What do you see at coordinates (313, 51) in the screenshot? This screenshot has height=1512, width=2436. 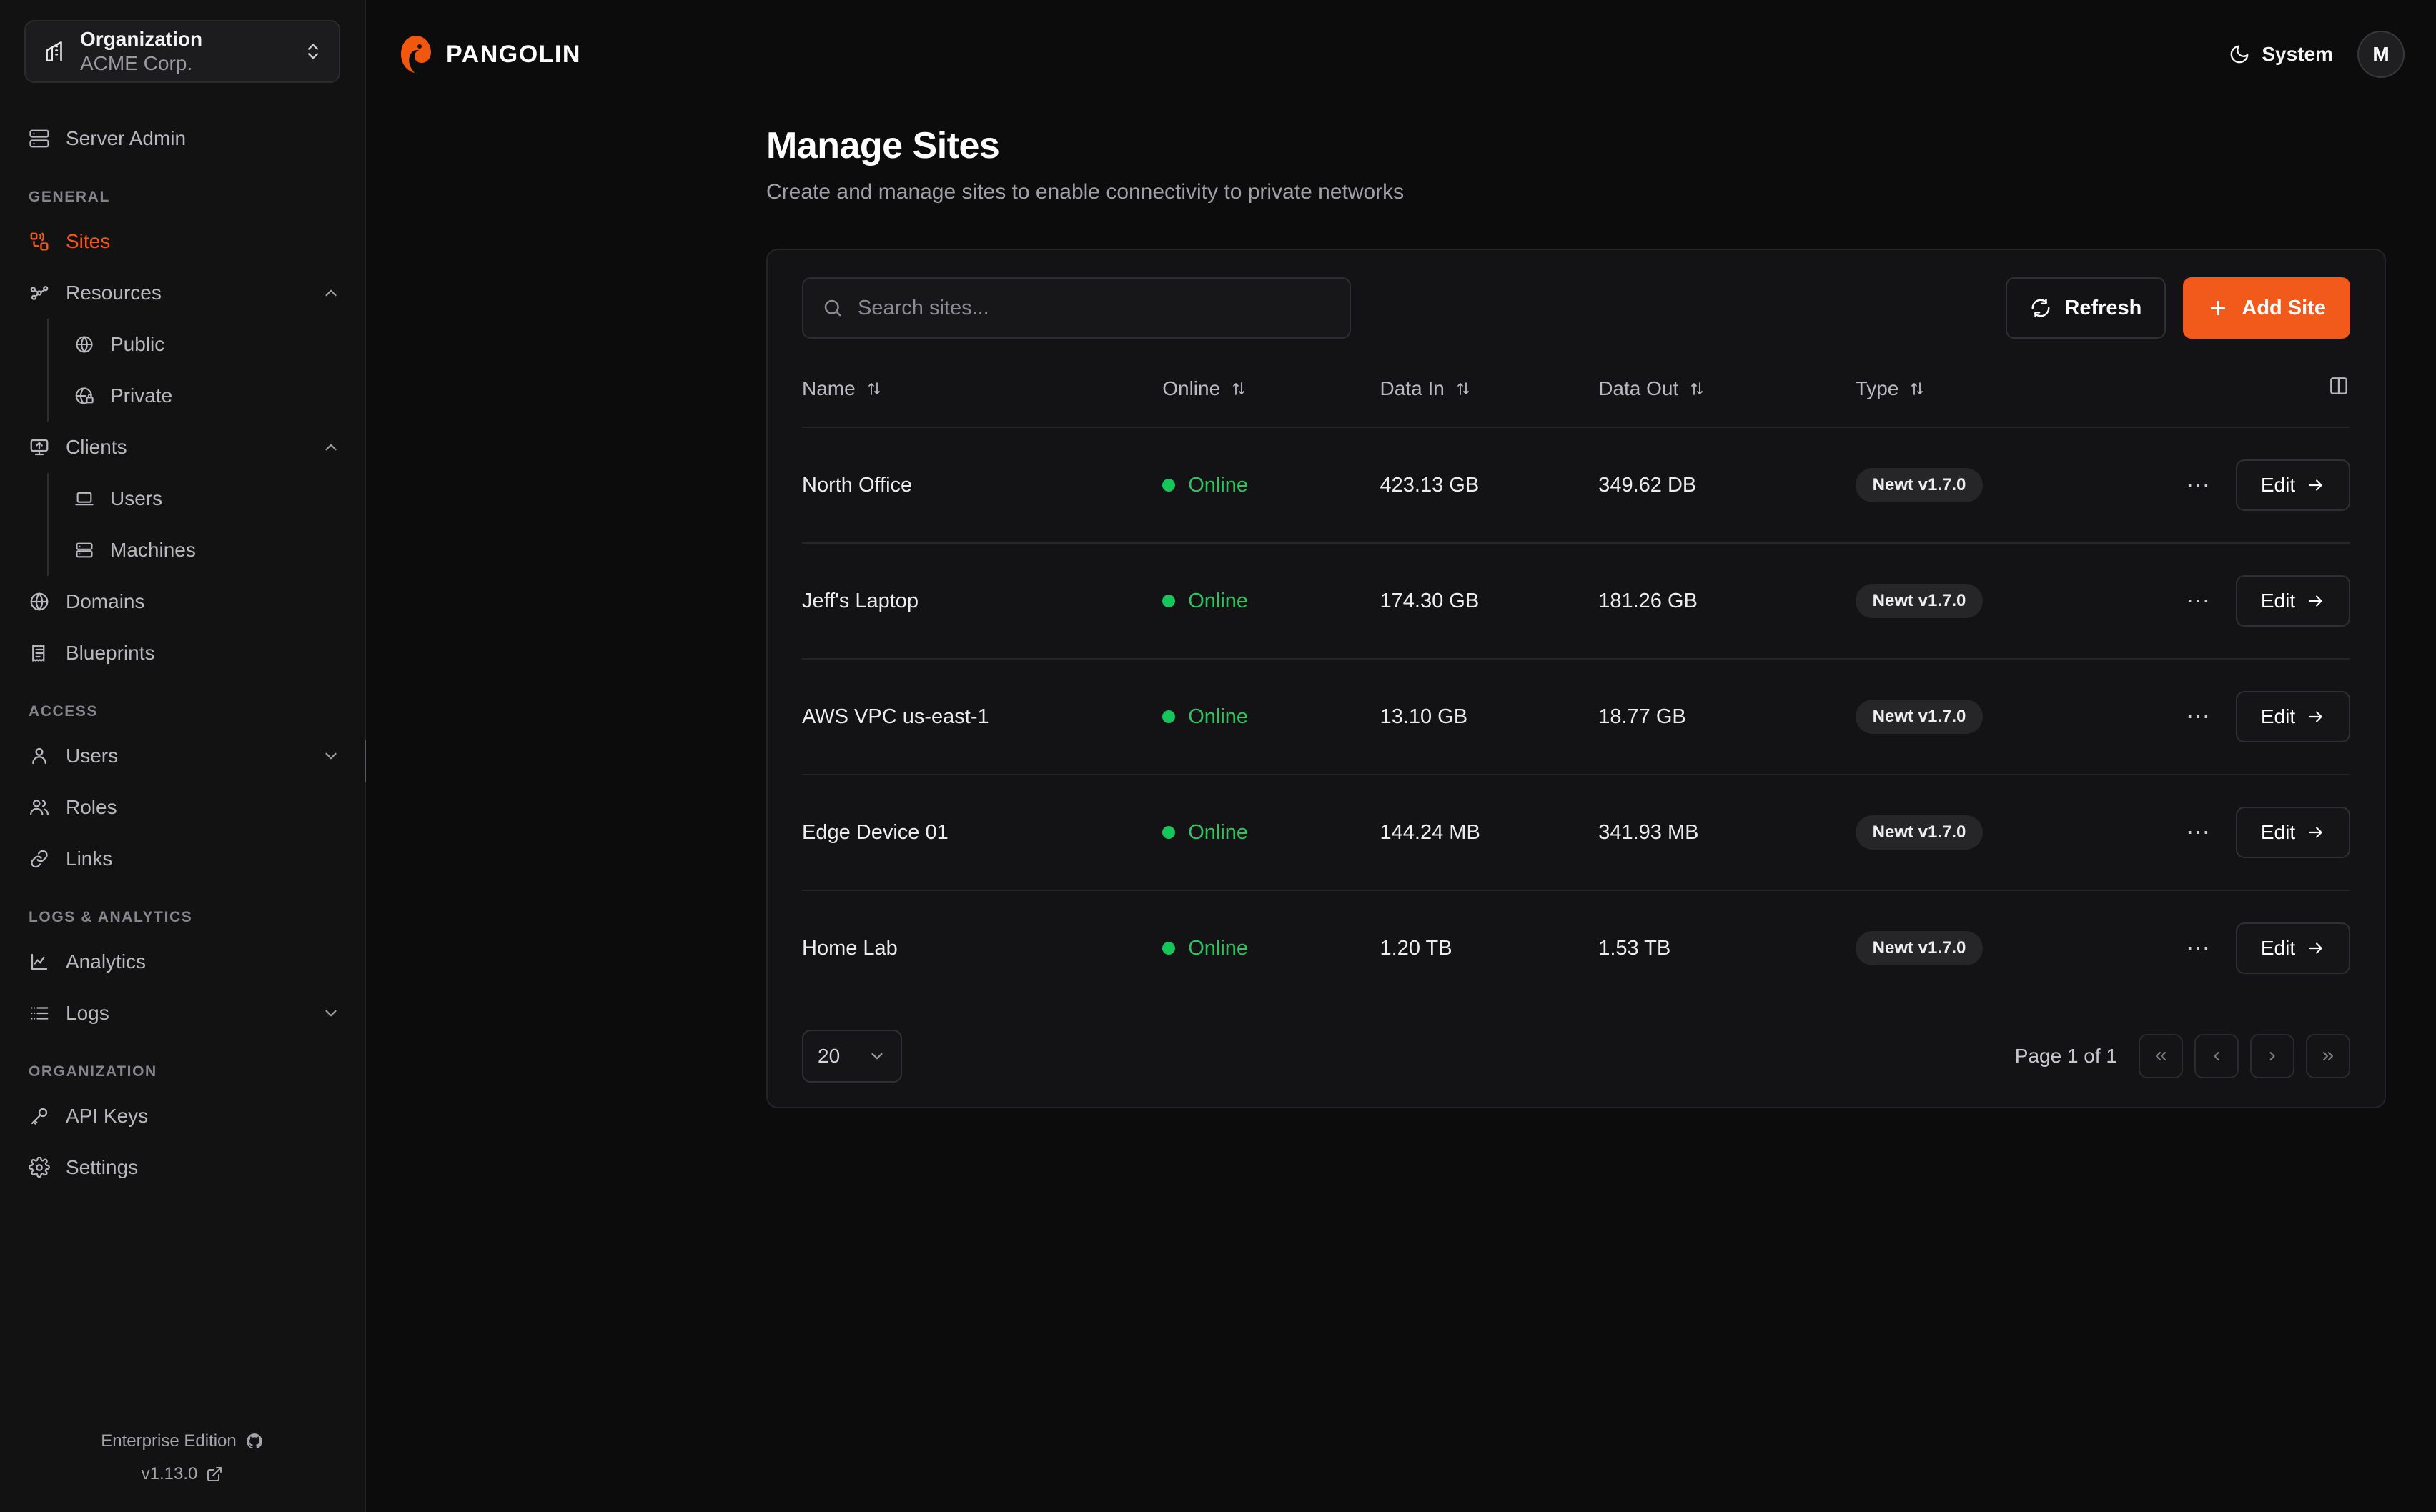 I see `chevron-up-down-icon` at bounding box center [313, 51].